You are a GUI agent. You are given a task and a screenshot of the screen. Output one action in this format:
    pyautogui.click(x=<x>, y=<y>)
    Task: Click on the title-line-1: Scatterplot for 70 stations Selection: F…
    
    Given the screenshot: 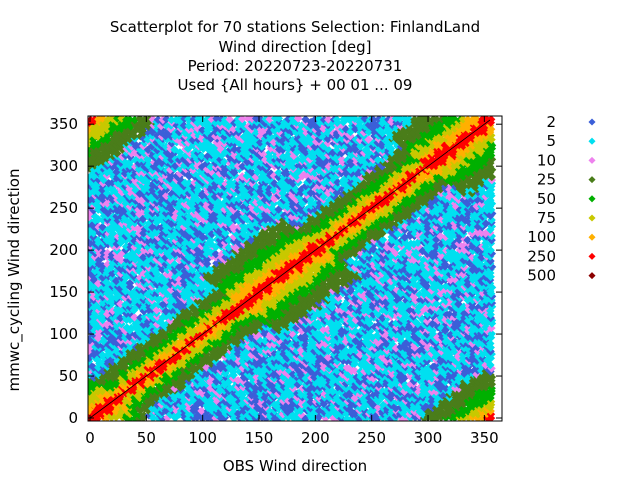 What is the action you would take?
    pyautogui.click(x=295, y=27)
    